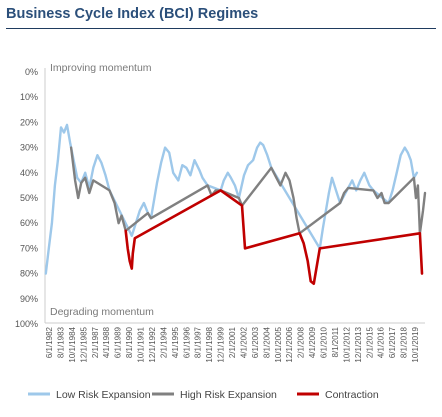  What do you see at coordinates (29, 122) in the screenshot?
I see `y-tick-label: 20%` at bounding box center [29, 122].